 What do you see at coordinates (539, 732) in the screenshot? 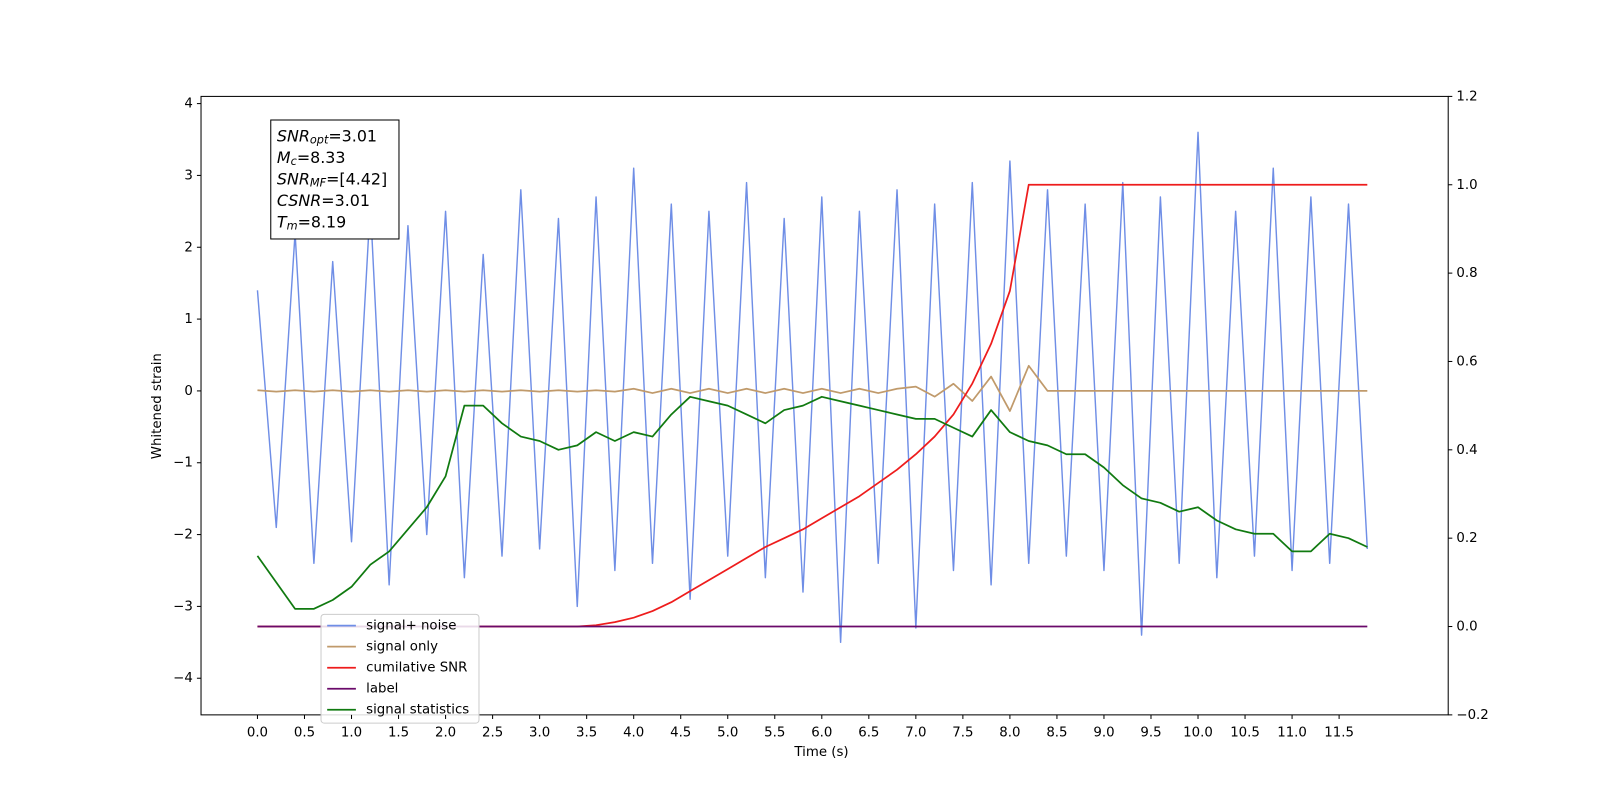
I see `x-tick-label: 3.0` at bounding box center [539, 732].